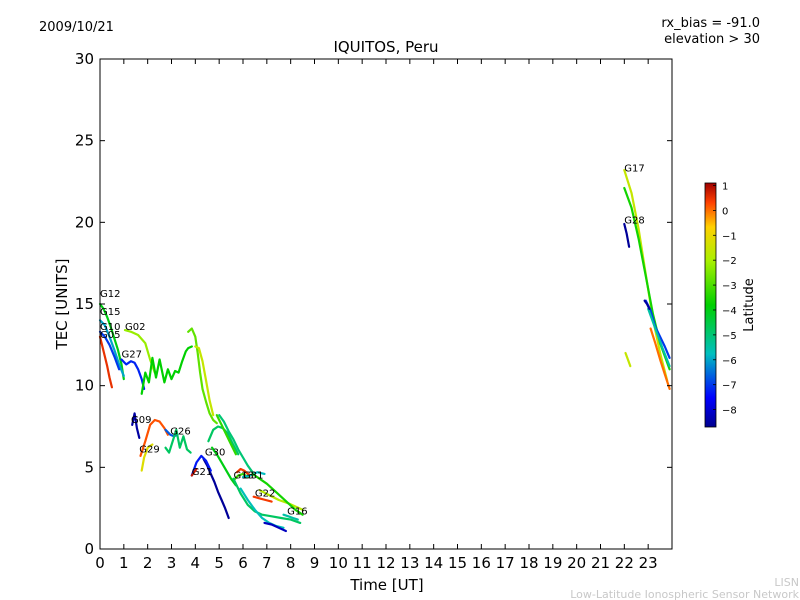 This screenshot has width=800, height=600. What do you see at coordinates (481, 563) in the screenshot?
I see `x-tick-label: 16` at bounding box center [481, 563].